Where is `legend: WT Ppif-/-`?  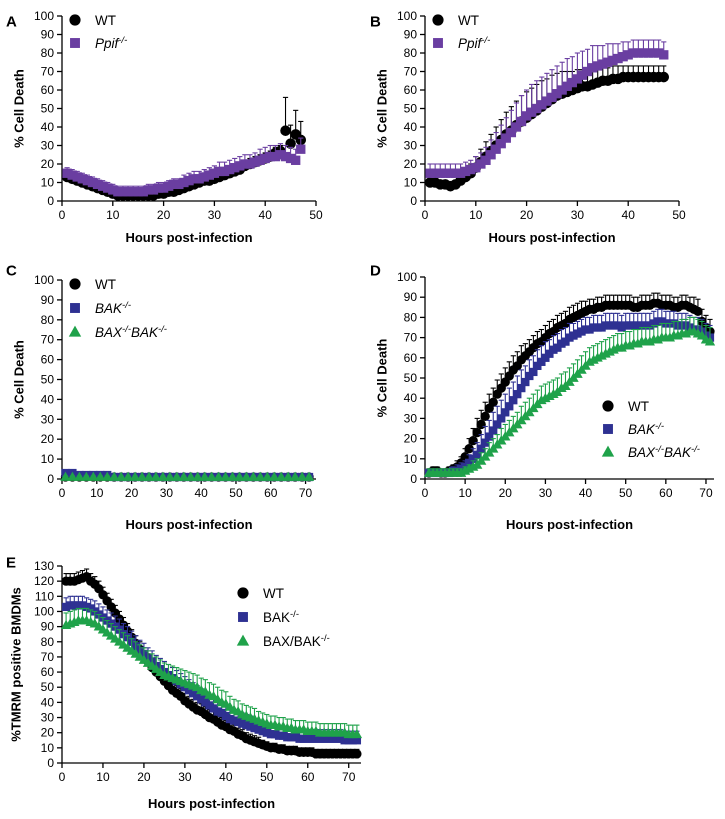
legend: WT Ppif-/- is located at coordinates (98, 32).